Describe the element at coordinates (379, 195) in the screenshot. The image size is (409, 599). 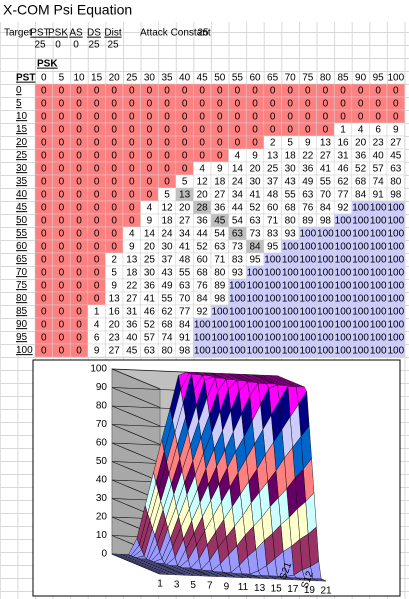
I see `cell-value: 91` at that location.